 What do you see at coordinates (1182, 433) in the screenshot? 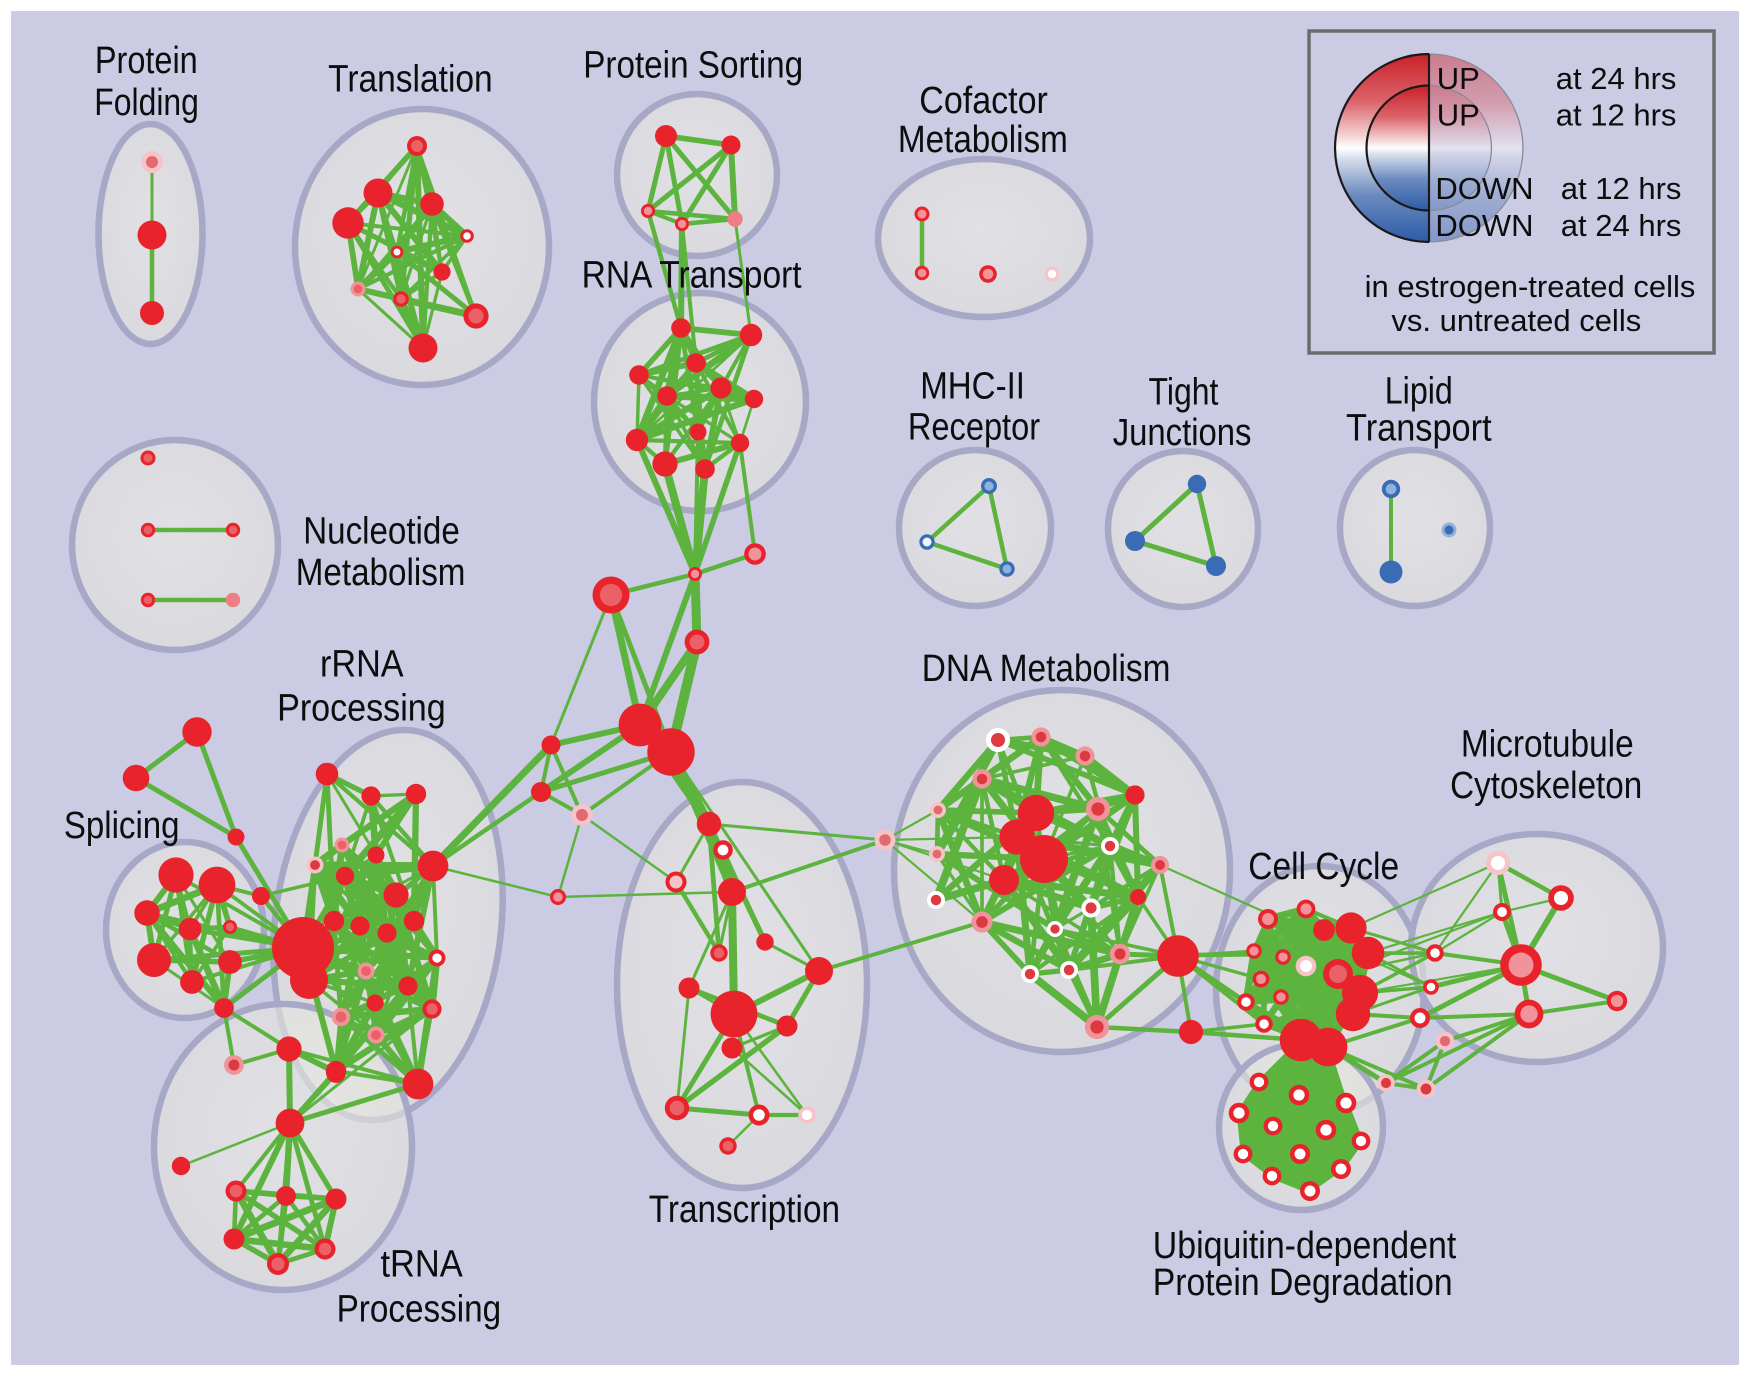
I see `svg-text: Junctions` at bounding box center [1182, 433].